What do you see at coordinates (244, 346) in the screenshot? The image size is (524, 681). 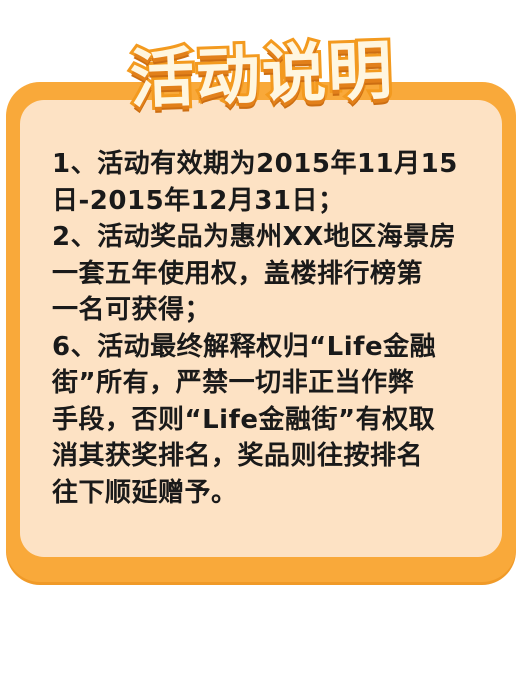 I see `rule-line: 6、活动最终解释权归“Life金融` at bounding box center [244, 346].